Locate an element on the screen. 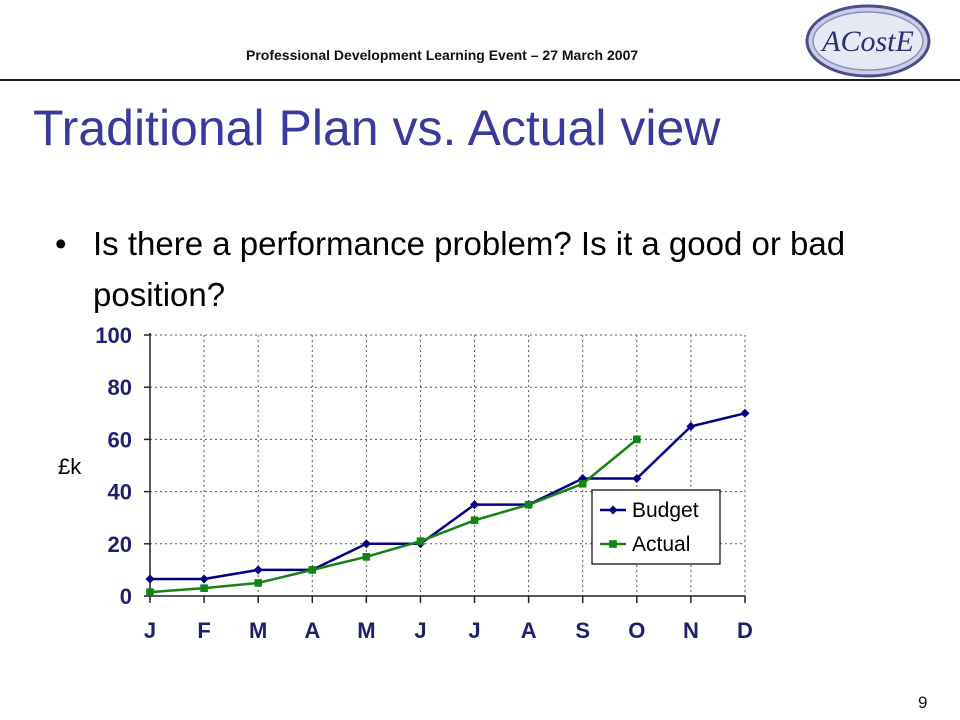  x-tick-label: D is located at coordinates (745, 630).